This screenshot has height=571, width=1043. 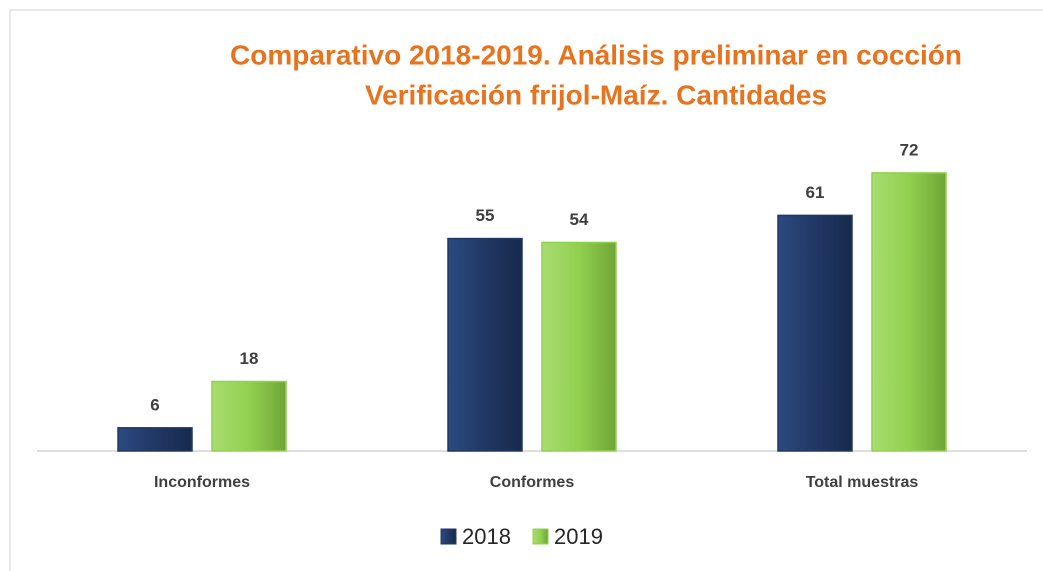 What do you see at coordinates (154, 404) in the screenshot?
I see `data-label: 6` at bounding box center [154, 404].